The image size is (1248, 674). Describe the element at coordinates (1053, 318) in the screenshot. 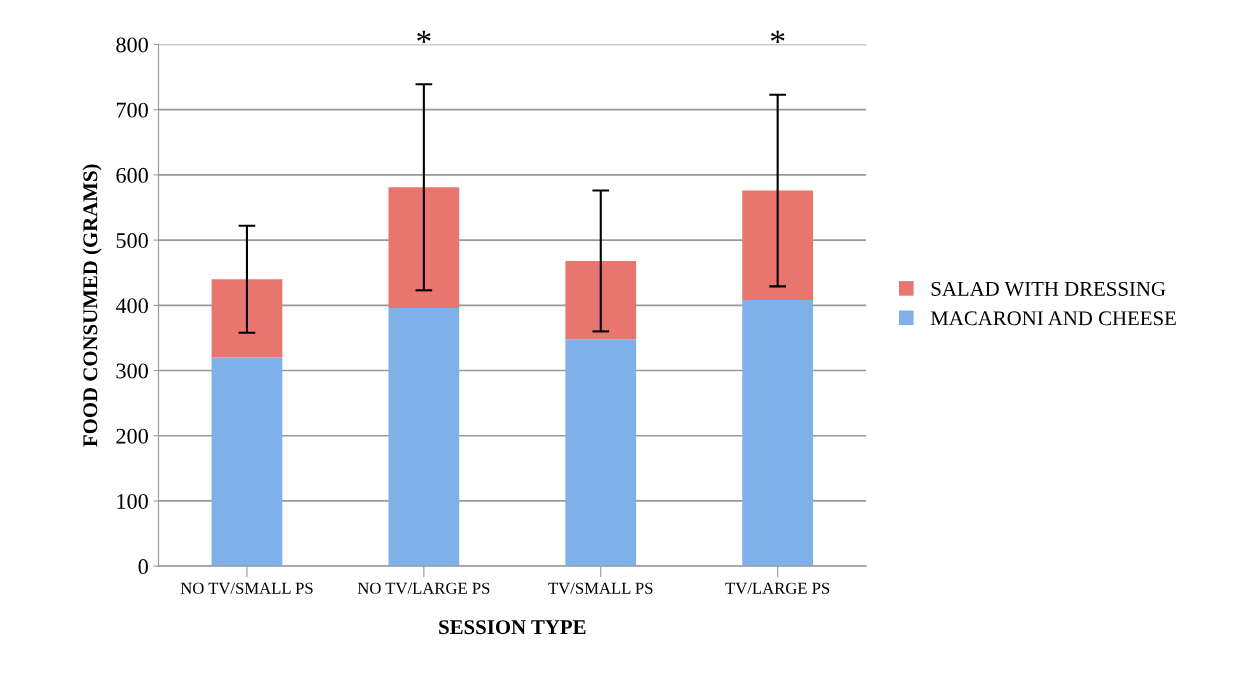

I see `legend-label: MACARONI AND CHEESE` at that location.